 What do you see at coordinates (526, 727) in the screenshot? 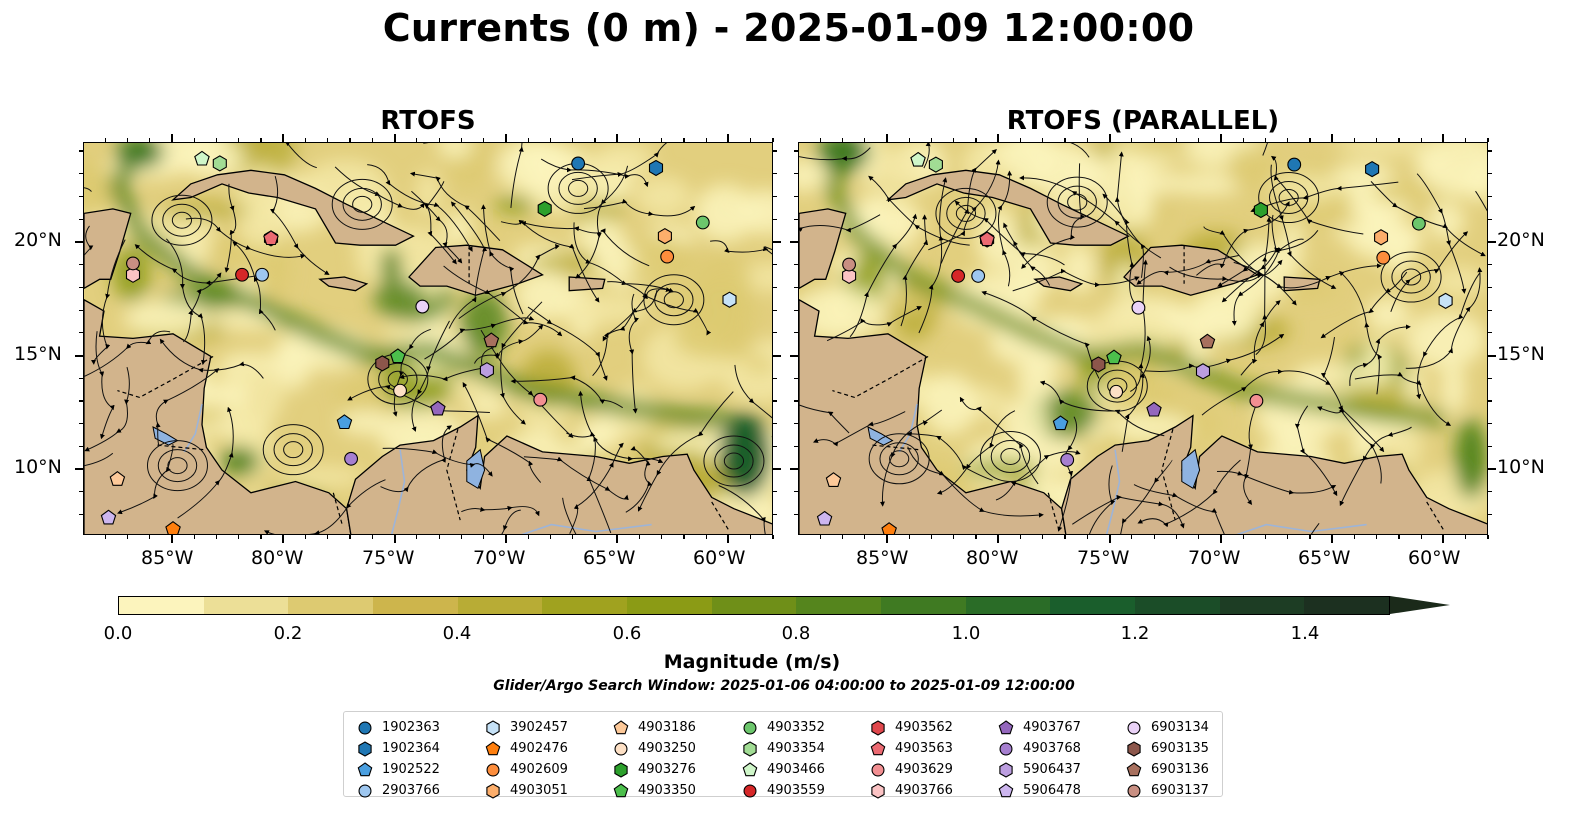
I see `legend-entry: 3902457` at bounding box center [526, 727].